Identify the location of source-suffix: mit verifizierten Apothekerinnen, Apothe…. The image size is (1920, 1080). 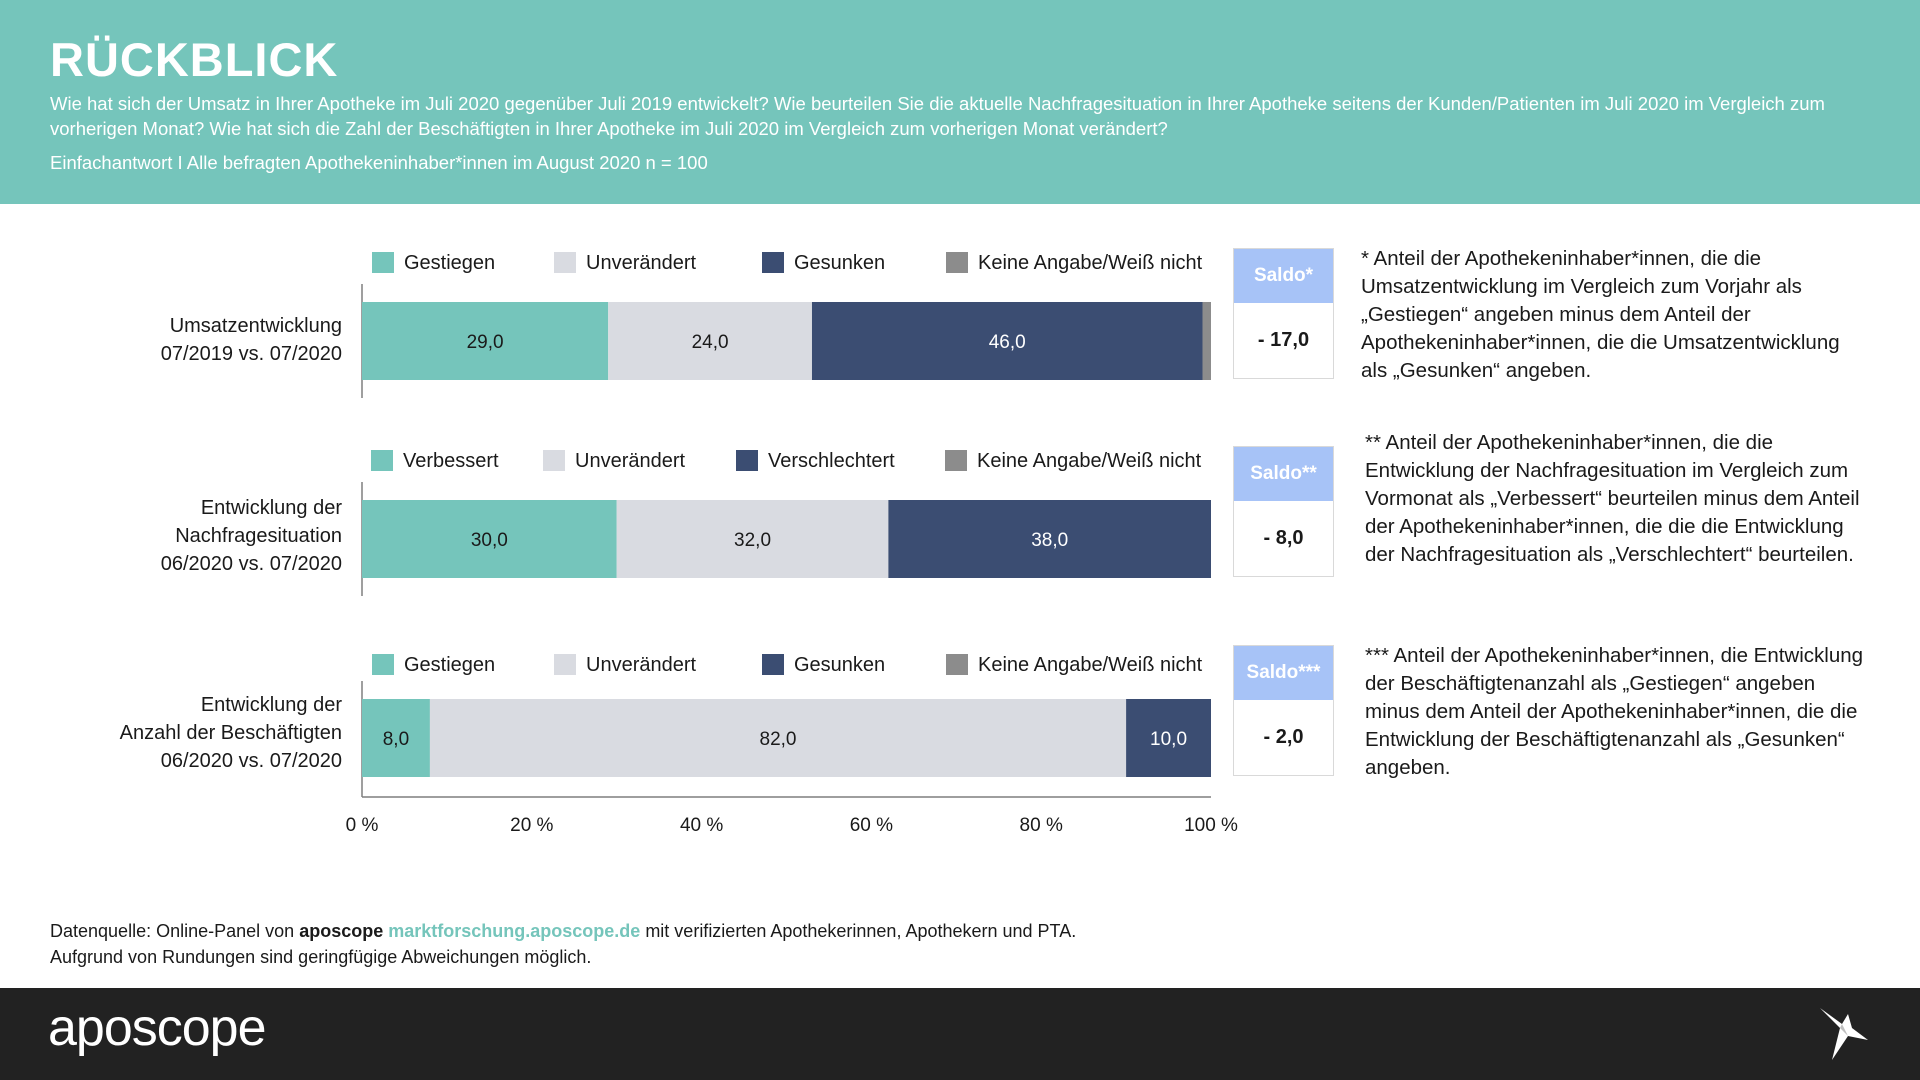
(861, 931).